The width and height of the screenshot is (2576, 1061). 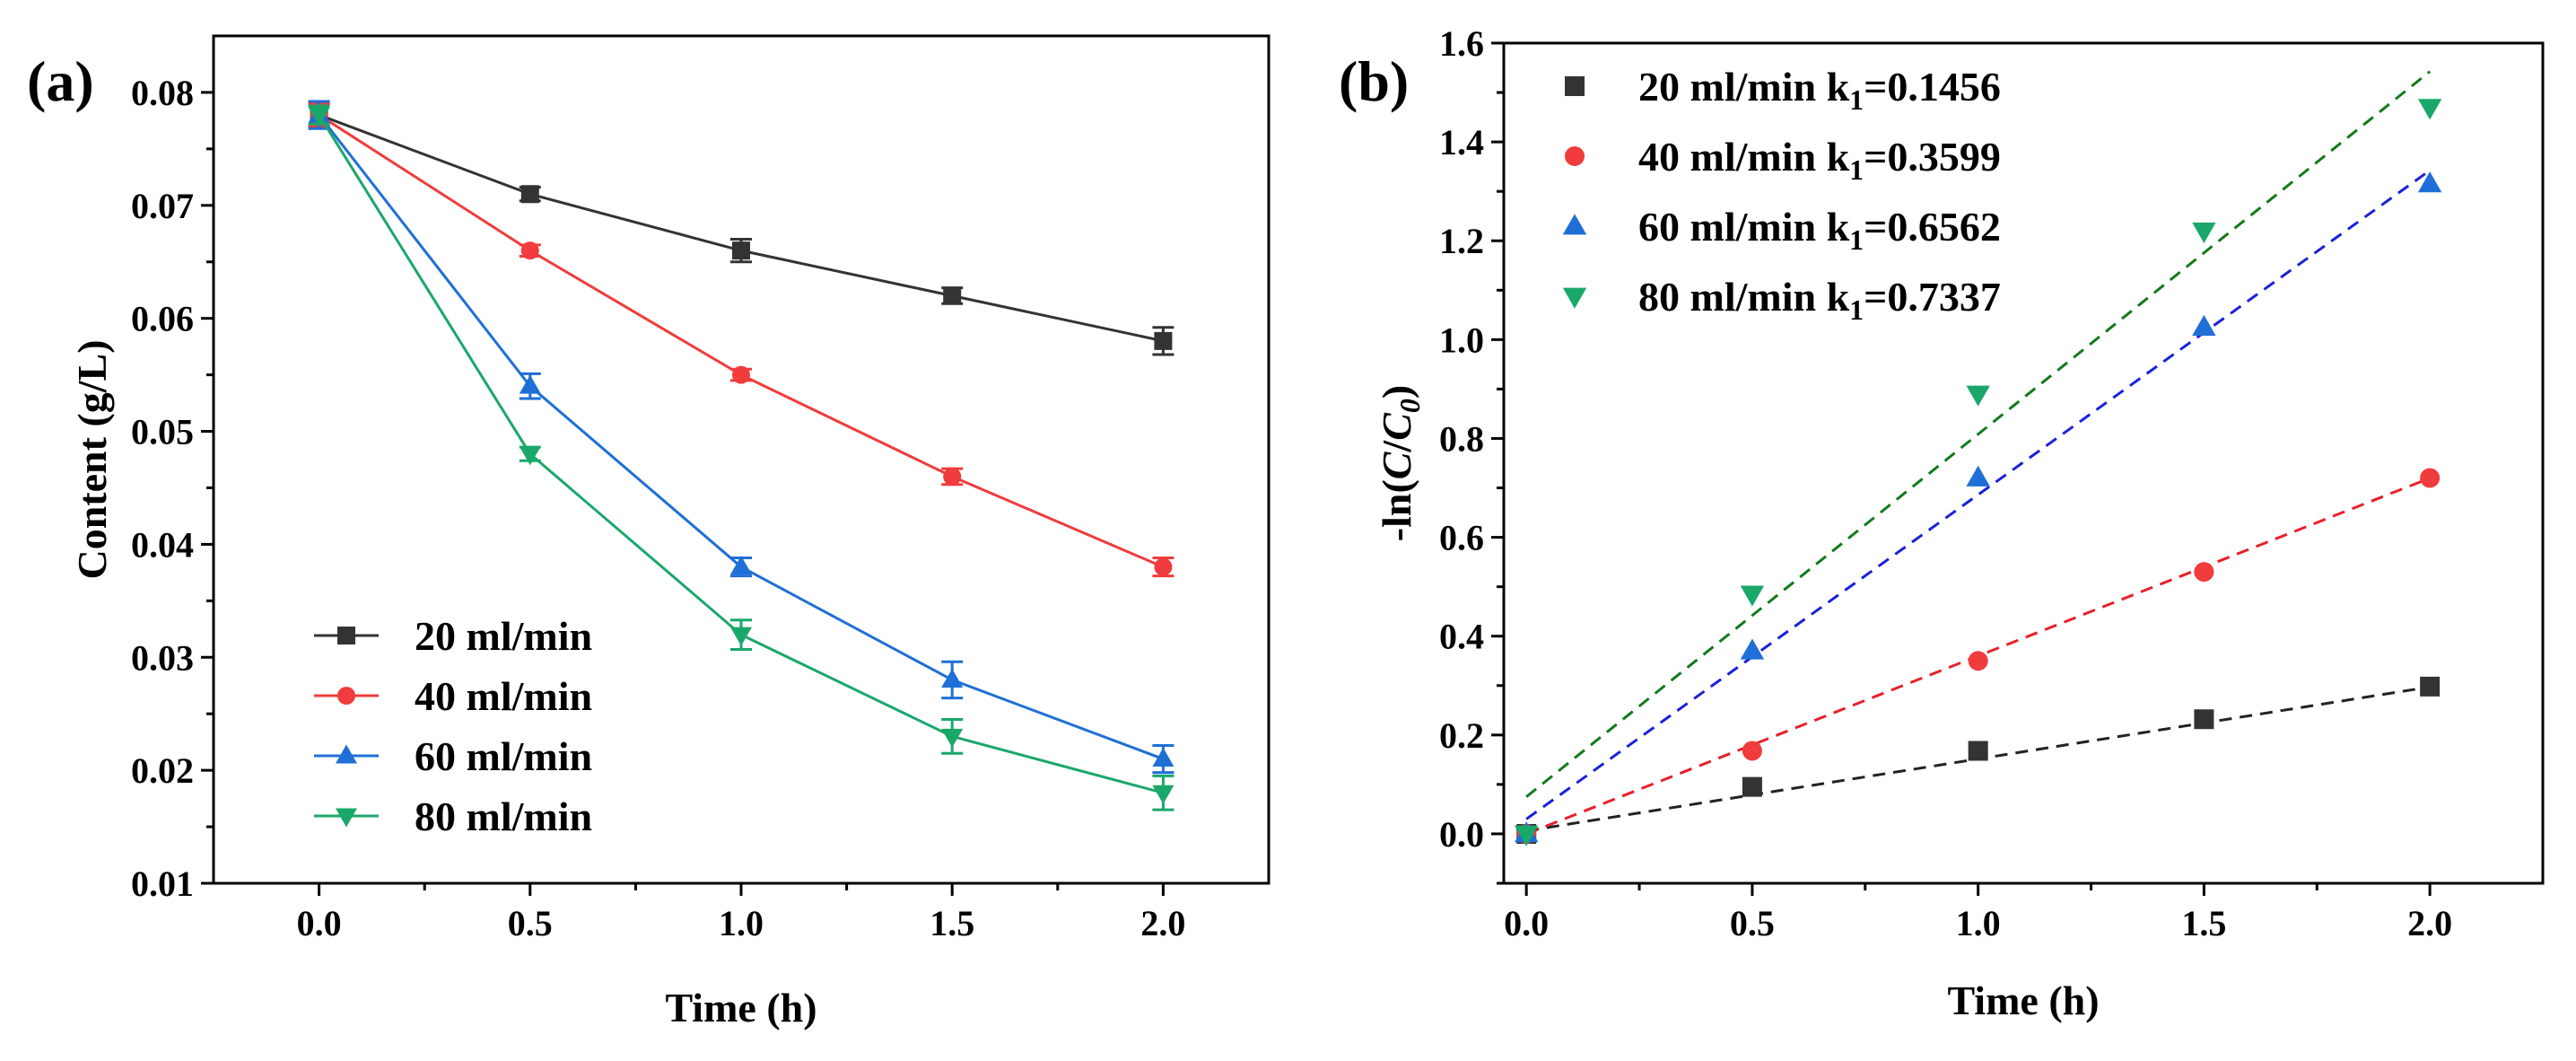 I want to click on legend-k-value: =0.1456, so click(x=1933, y=87).